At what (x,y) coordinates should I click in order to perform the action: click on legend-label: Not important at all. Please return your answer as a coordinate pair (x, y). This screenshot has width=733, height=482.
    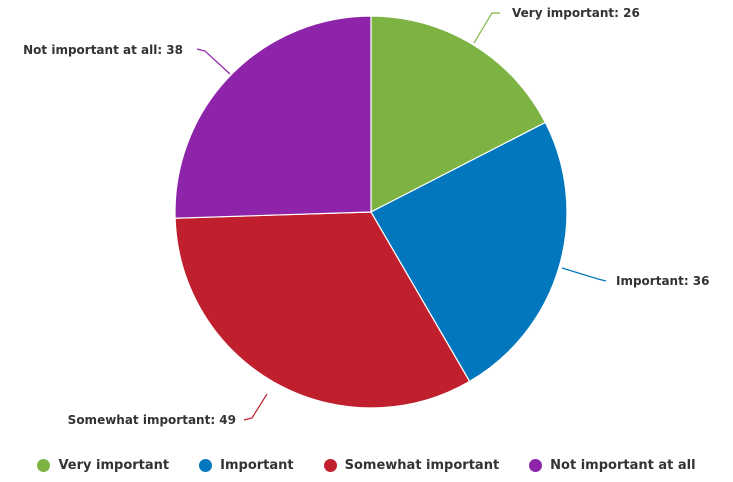
    Looking at the image, I should click on (623, 465).